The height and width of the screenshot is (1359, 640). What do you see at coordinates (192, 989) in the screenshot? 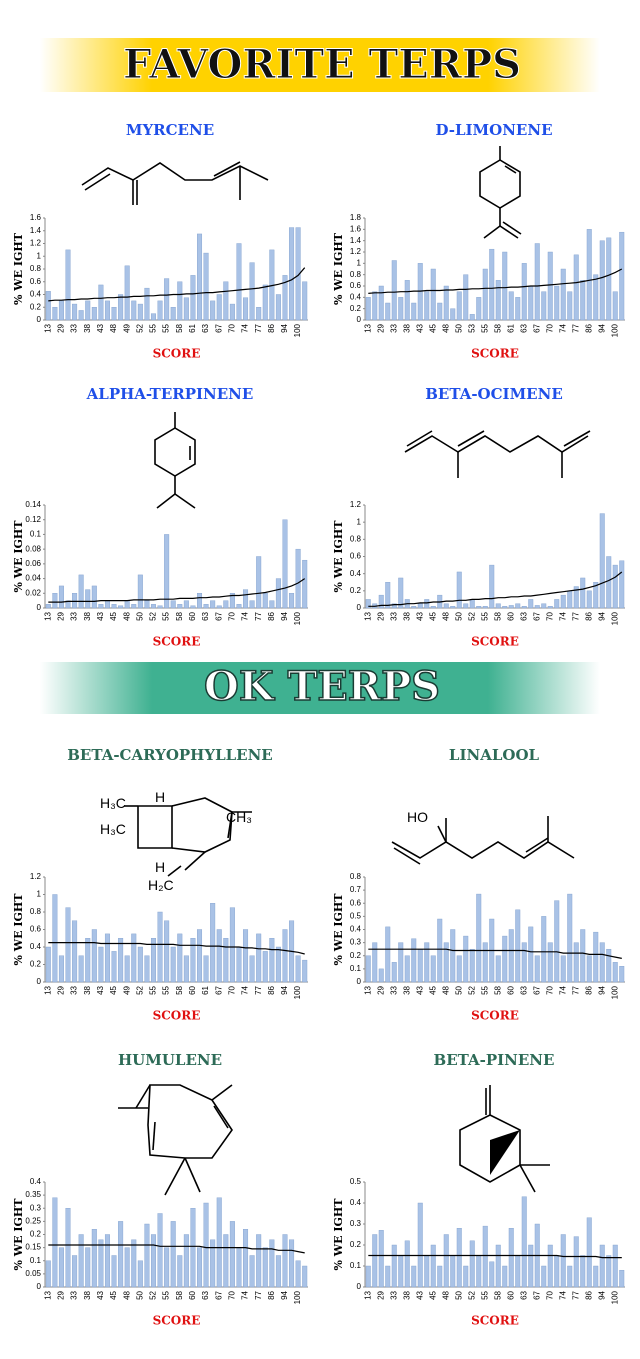
I see `x-tick-label: 60` at bounding box center [192, 989].